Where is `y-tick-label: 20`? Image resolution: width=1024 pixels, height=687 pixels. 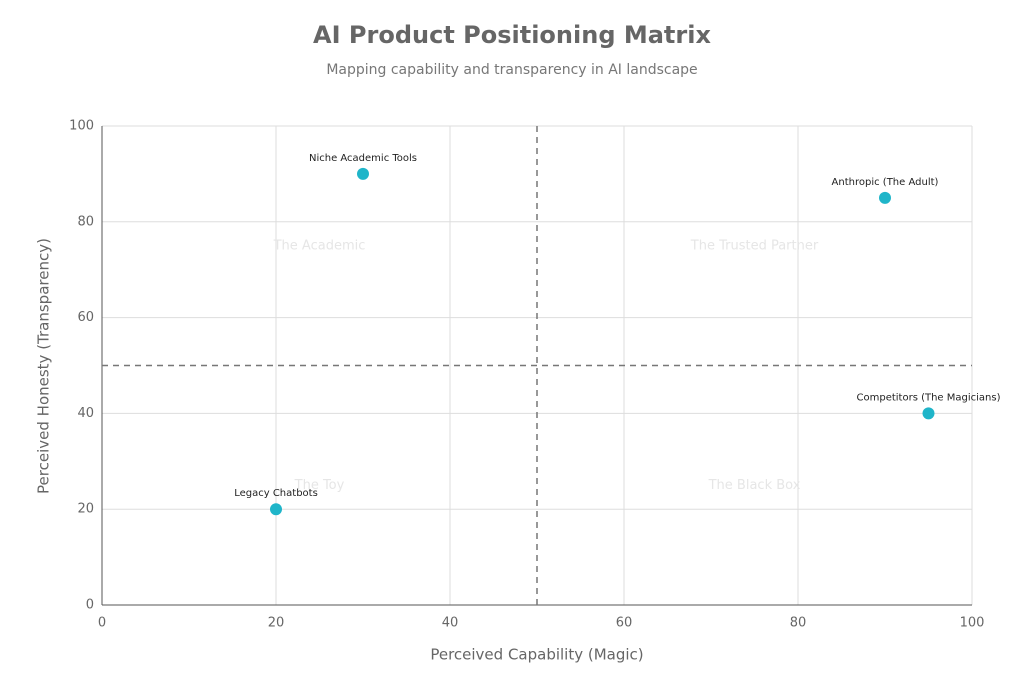 y-tick-label: 20 is located at coordinates (85, 509).